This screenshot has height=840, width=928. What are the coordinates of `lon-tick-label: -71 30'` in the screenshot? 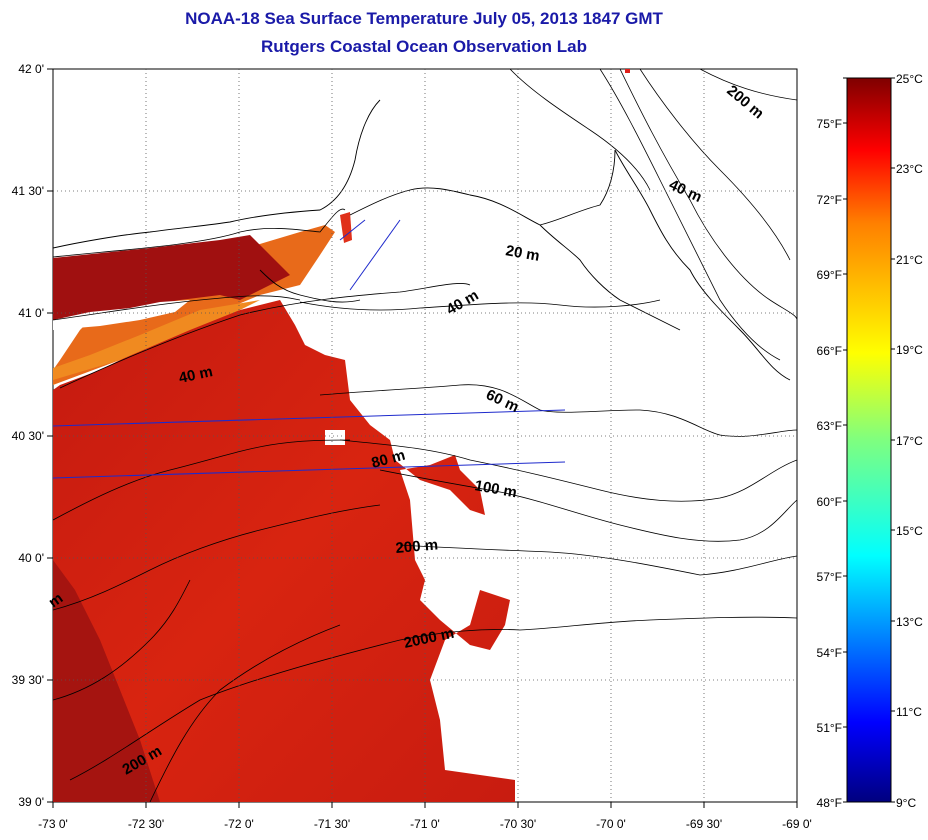 It's located at (332, 824).